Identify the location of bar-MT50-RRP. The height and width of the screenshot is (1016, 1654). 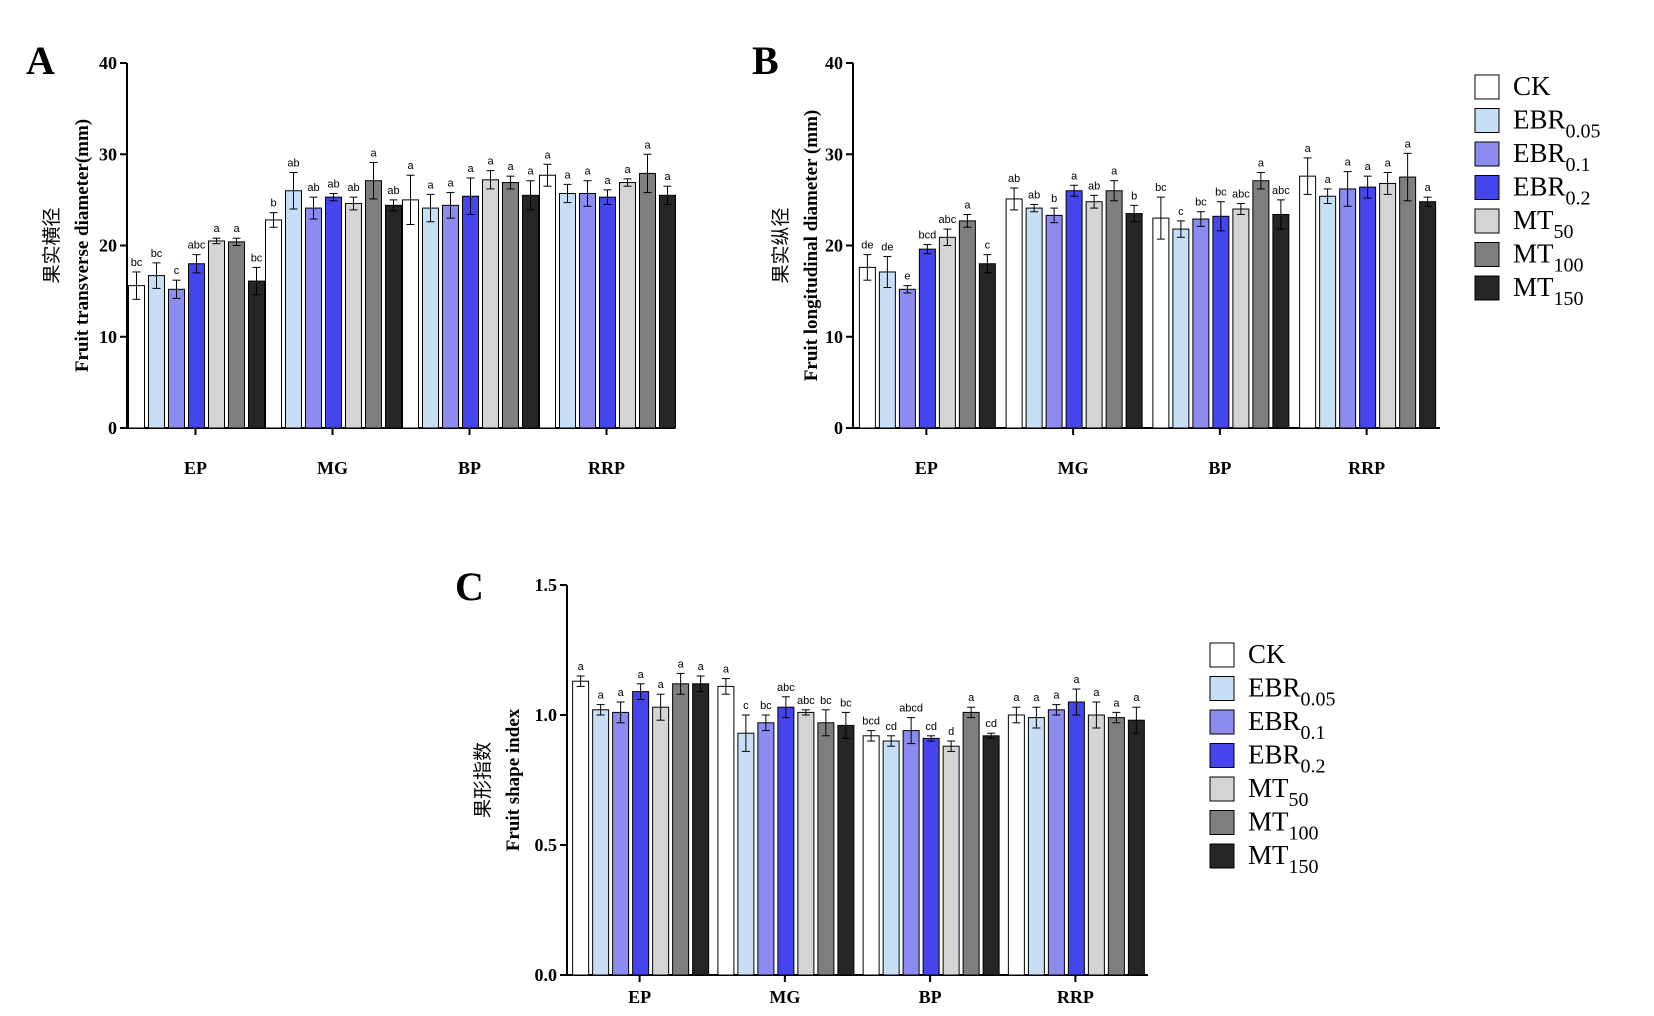
(1388, 305).